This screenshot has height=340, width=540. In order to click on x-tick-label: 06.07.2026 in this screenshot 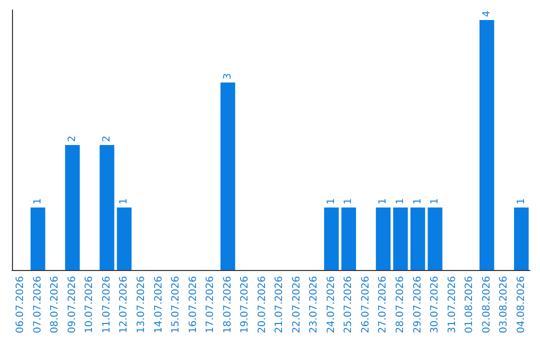, I will do `click(20, 305)`.